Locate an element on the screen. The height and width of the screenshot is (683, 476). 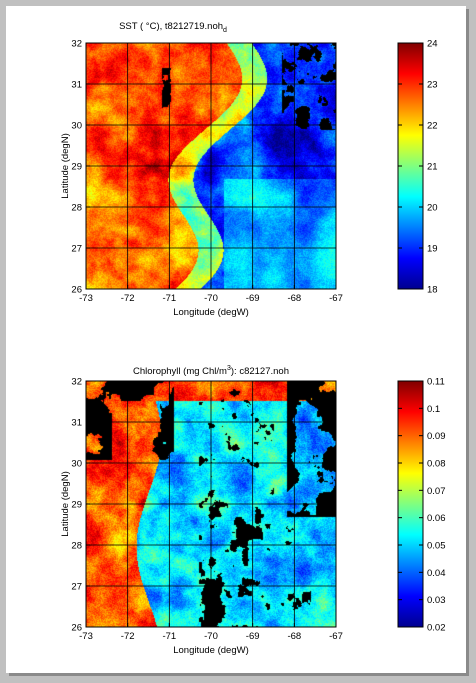
chlorophyll-x-tick-label: -67 is located at coordinates (336, 636).